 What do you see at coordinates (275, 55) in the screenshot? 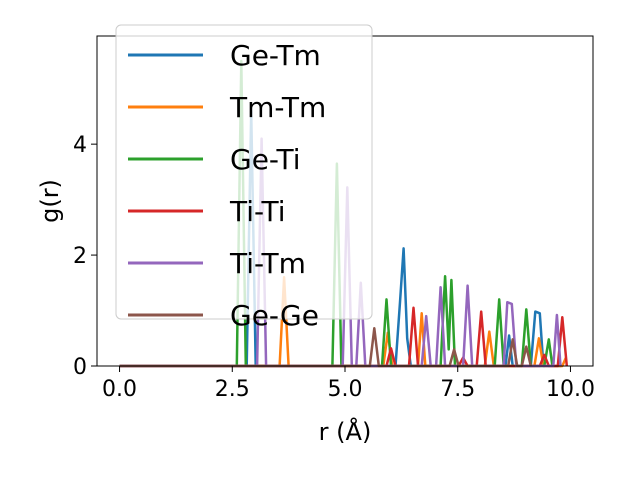
I see `legend-label-ge-tm: Ge-Tm` at bounding box center [275, 55].